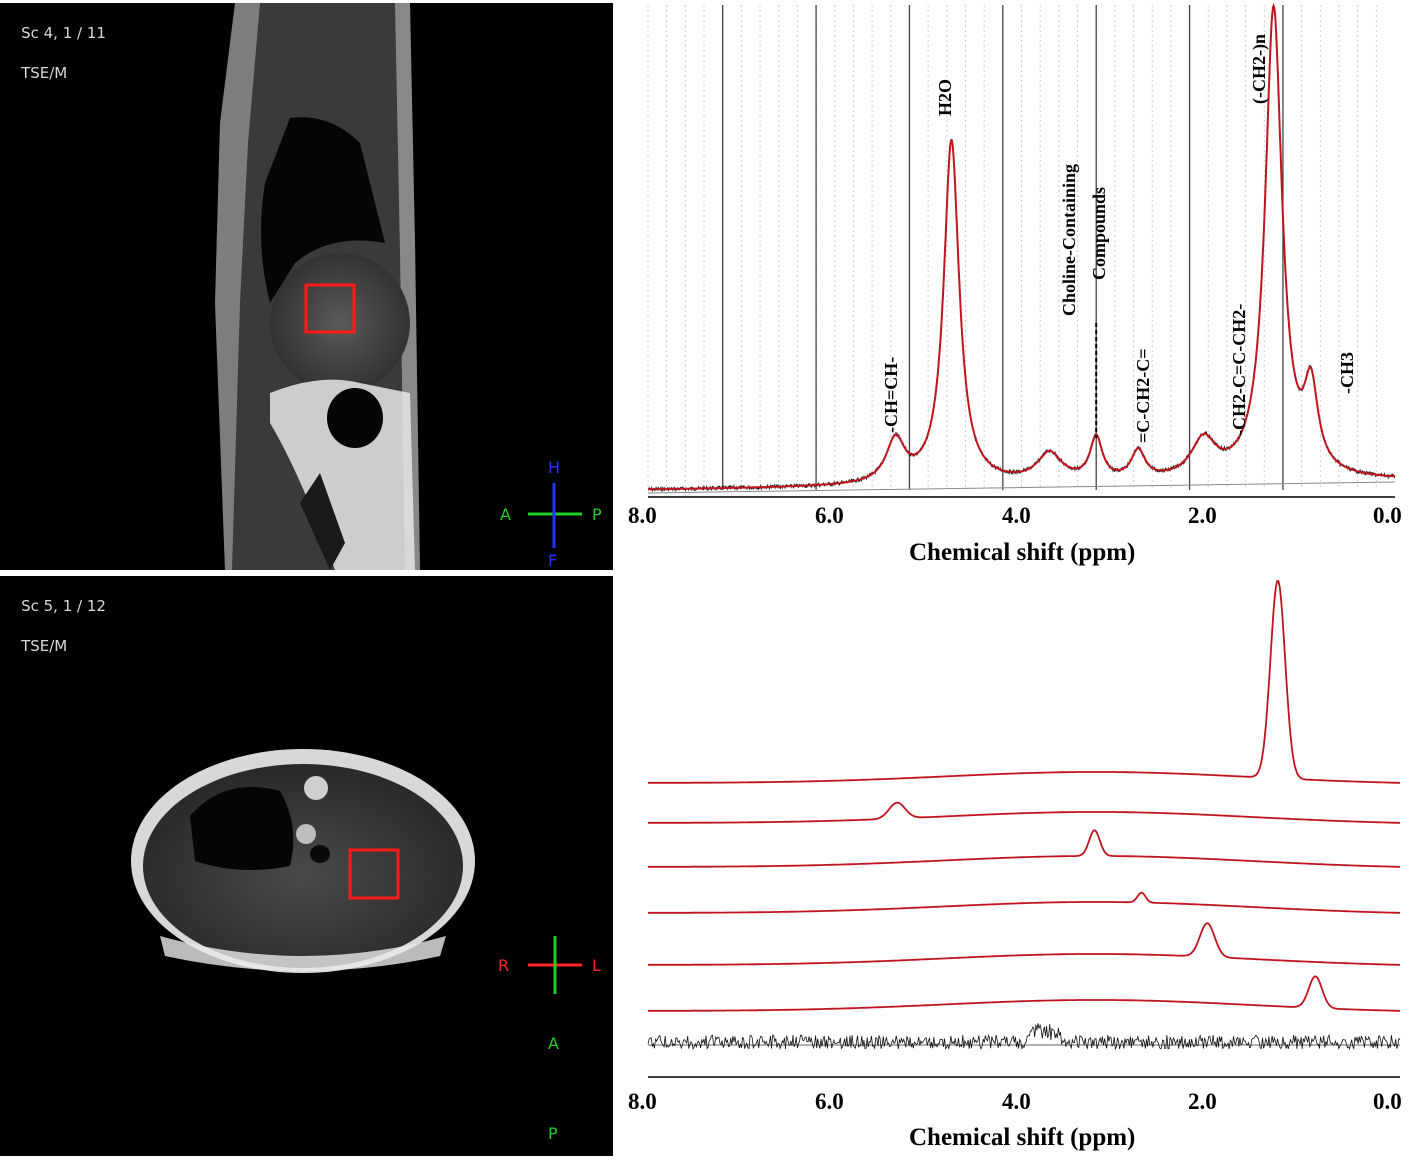 The height and width of the screenshot is (1165, 1427). Describe the element at coordinates (1069, 239) in the screenshot. I see `peak-label-choline: Choline-Containing` at that location.